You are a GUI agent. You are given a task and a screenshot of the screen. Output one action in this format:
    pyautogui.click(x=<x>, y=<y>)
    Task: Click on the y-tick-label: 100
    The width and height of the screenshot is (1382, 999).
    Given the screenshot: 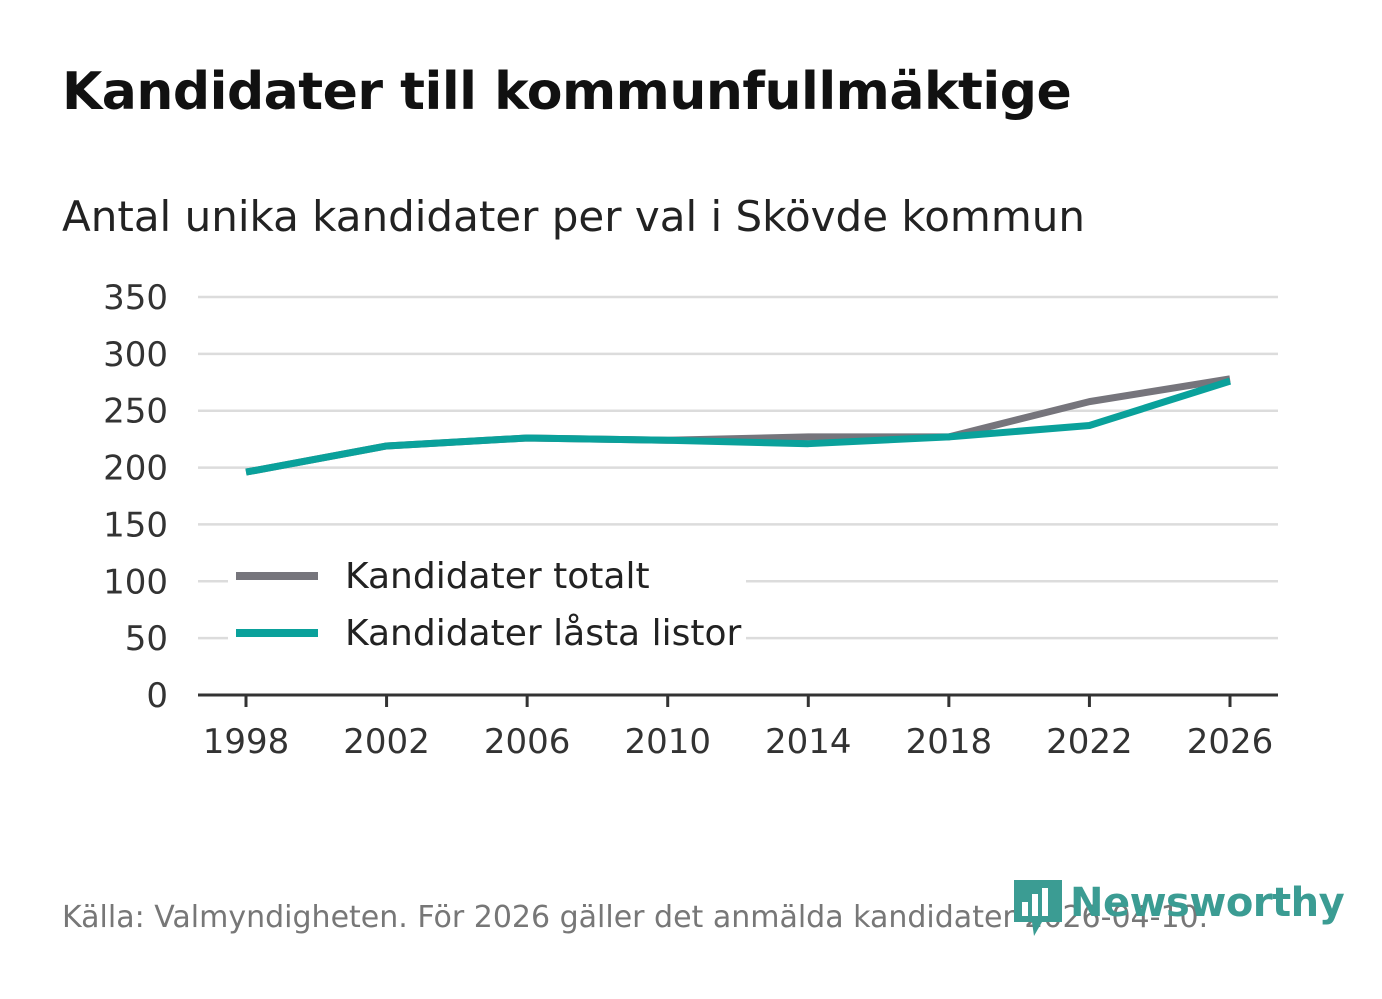 What is the action you would take?
    pyautogui.click(x=135, y=582)
    